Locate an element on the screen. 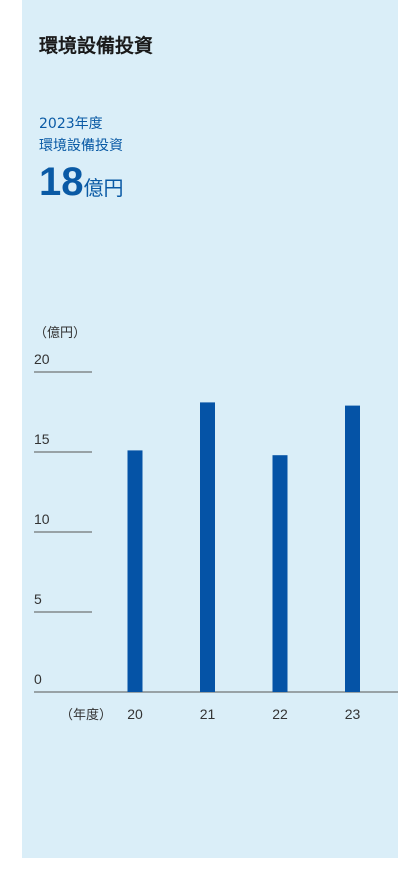 The width and height of the screenshot is (398, 877). x-tick-label: 20 is located at coordinates (135, 714).